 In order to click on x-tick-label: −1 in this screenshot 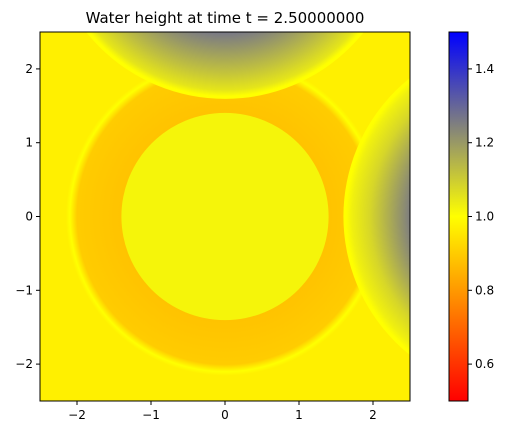, I will do `click(151, 415)`.